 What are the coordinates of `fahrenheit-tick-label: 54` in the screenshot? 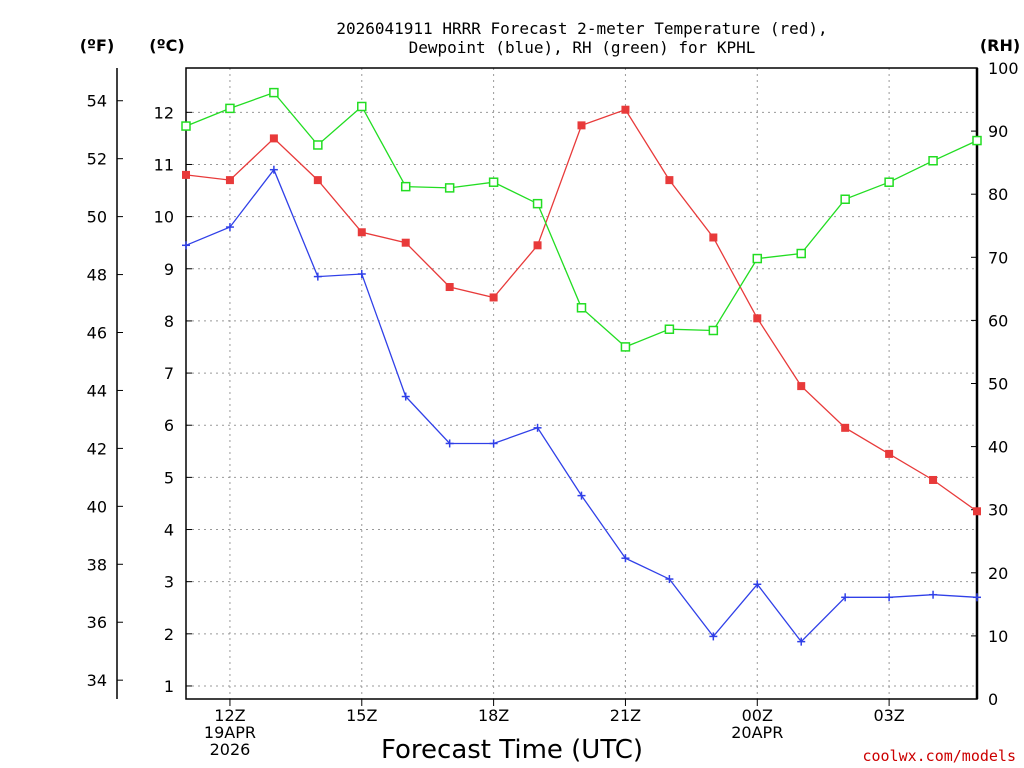 It's located at (97, 101).